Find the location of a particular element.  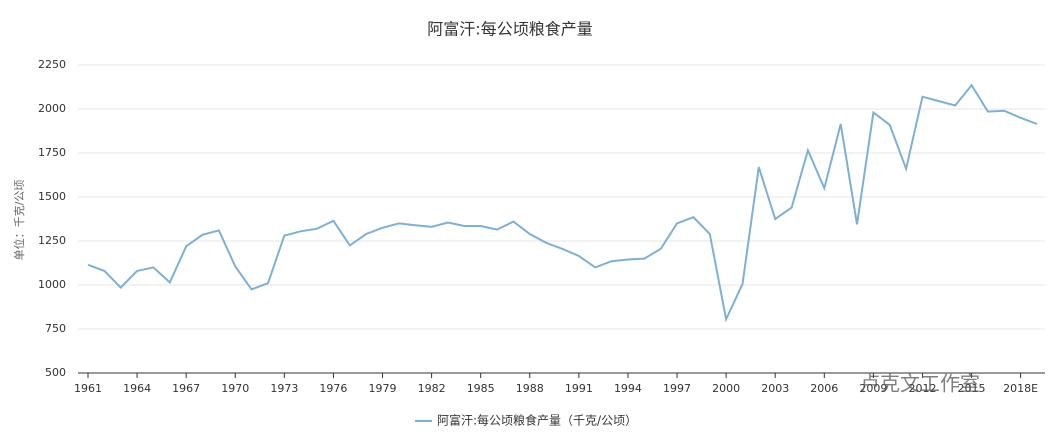

legend-label: 阿富汗:每公顷粮食产量（千克/公顷） is located at coordinates (537, 420).